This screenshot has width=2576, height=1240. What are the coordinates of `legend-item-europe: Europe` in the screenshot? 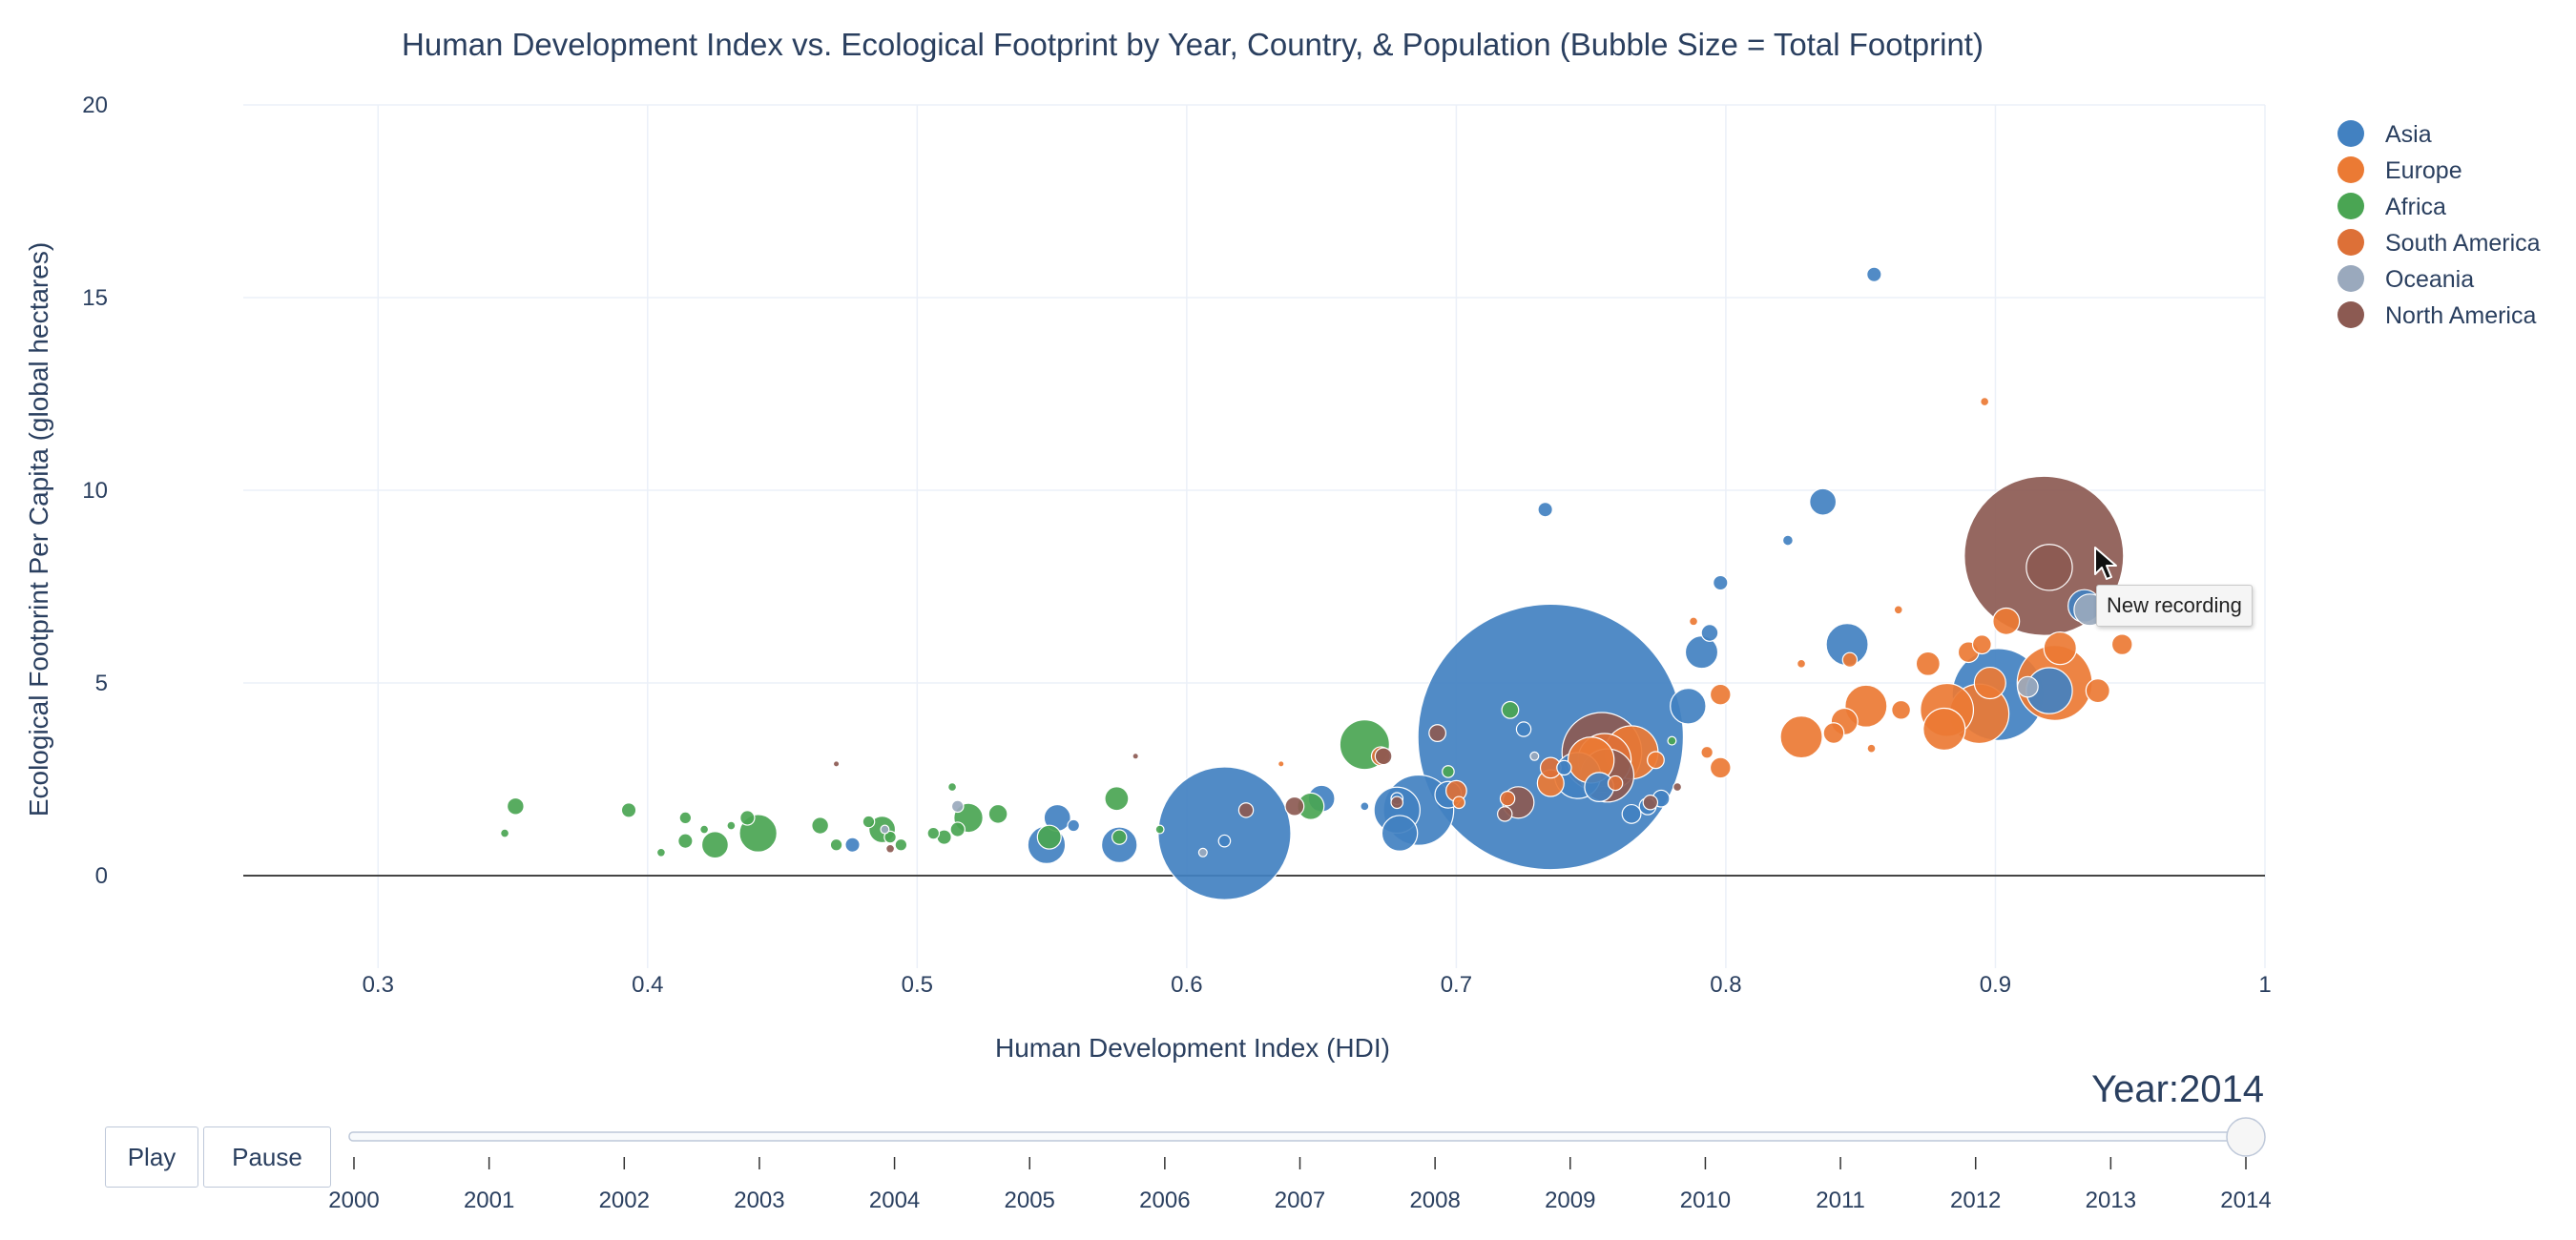 It's located at (2399, 170).